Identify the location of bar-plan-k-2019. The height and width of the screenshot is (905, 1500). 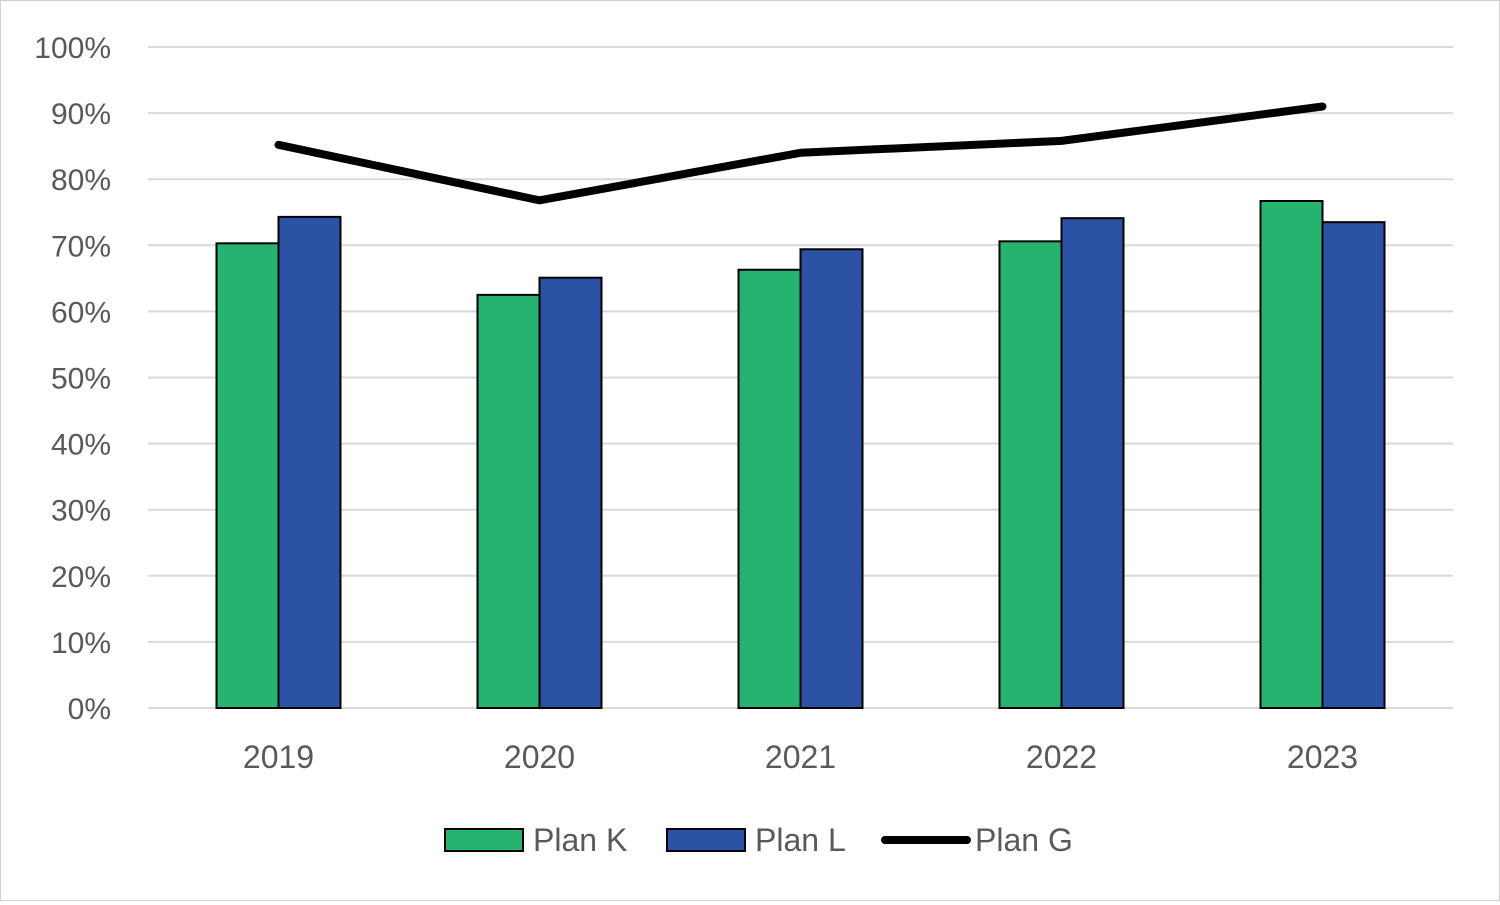
(247, 476).